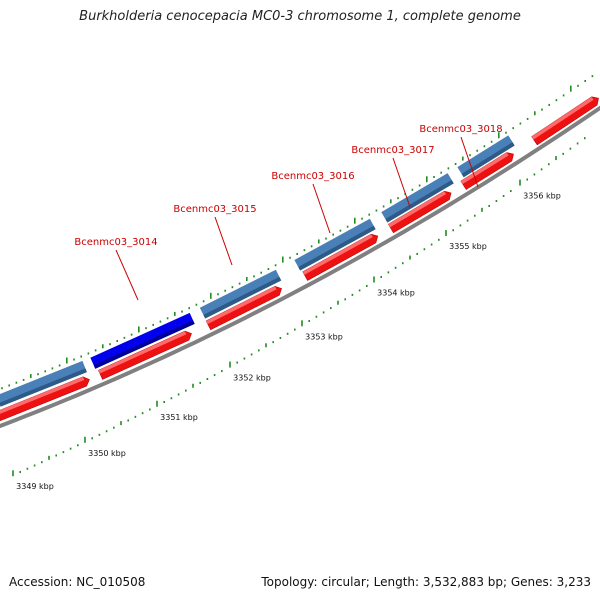 The image size is (600, 600). What do you see at coordinates (324, 336) in the screenshot?
I see `kbp-label: 3353 kbp` at bounding box center [324, 336].